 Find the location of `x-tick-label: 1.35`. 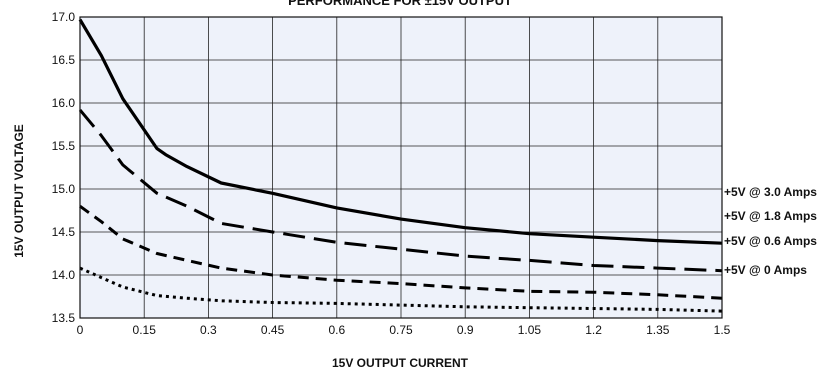

x-tick-label: 1.35 is located at coordinates (658, 330).